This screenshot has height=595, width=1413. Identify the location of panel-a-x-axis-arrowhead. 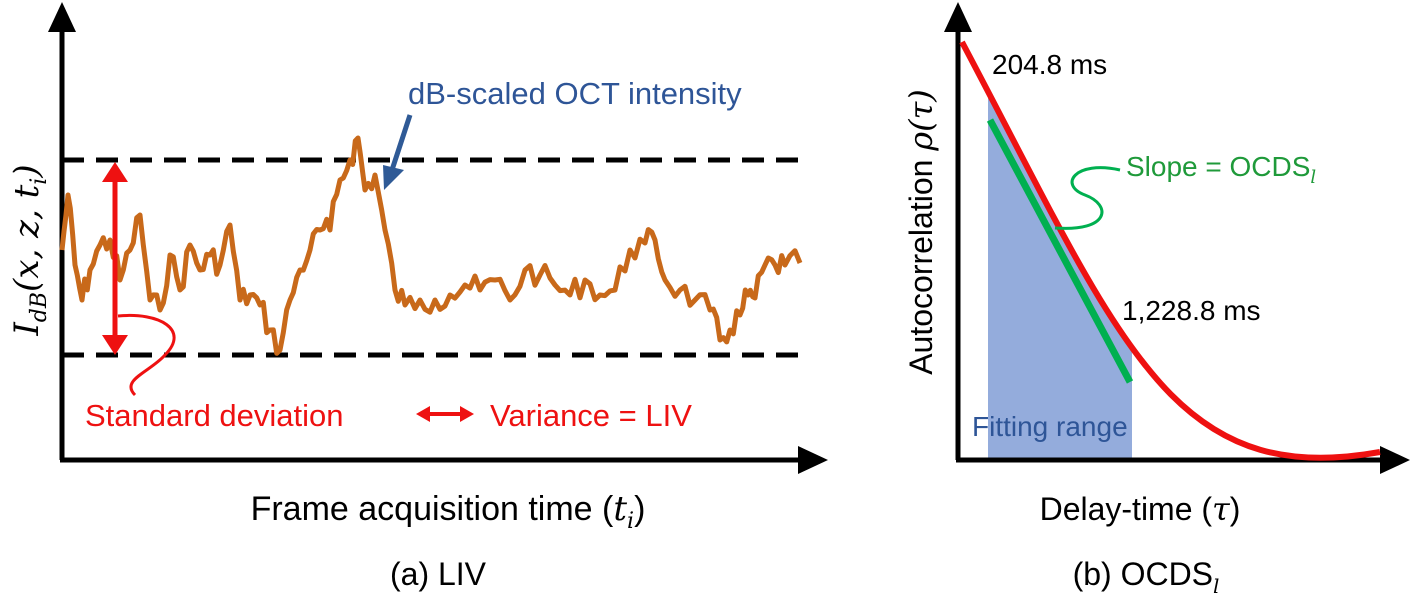
(813, 460).